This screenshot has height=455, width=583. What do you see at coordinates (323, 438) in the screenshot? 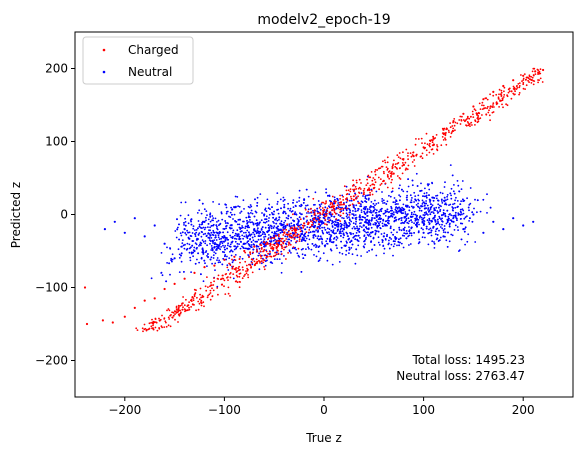
I see `x-axis-label: True z` at bounding box center [323, 438].